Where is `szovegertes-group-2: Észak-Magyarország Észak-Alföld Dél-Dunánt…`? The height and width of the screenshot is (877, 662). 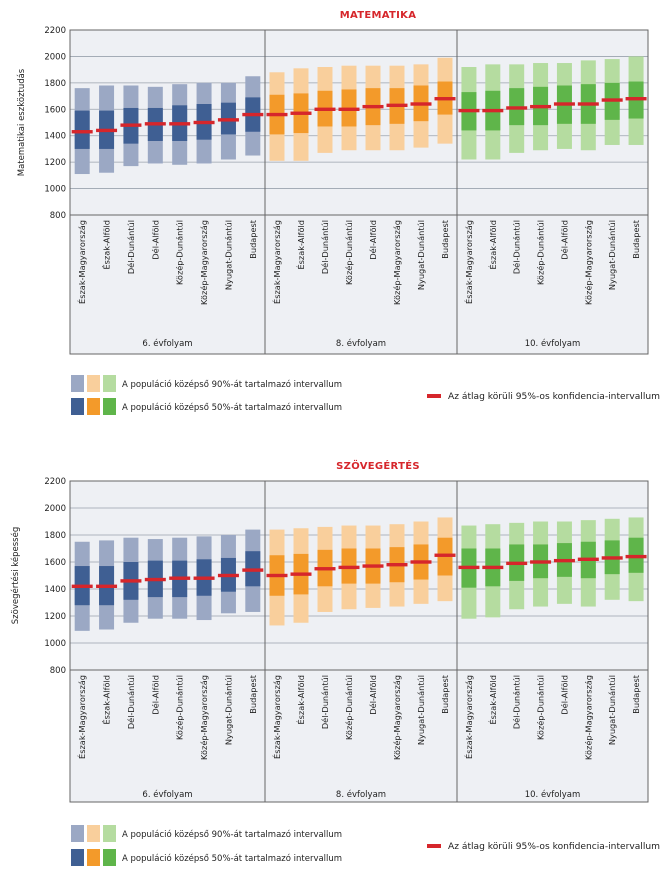
szovegertes-group-2: Észak-Magyarország Észak-Alföld Dél-Dunánt… is located at coordinates (552, 658).